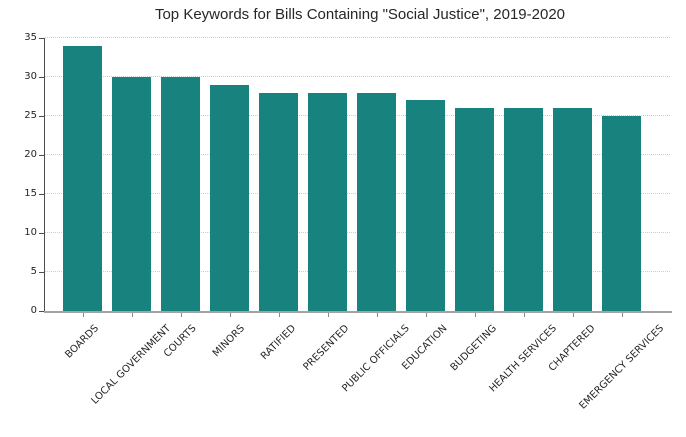 The width and height of the screenshot is (686, 437). What do you see at coordinates (82, 342) in the screenshot?
I see `x-tick-label: BOARDS` at bounding box center [82, 342].